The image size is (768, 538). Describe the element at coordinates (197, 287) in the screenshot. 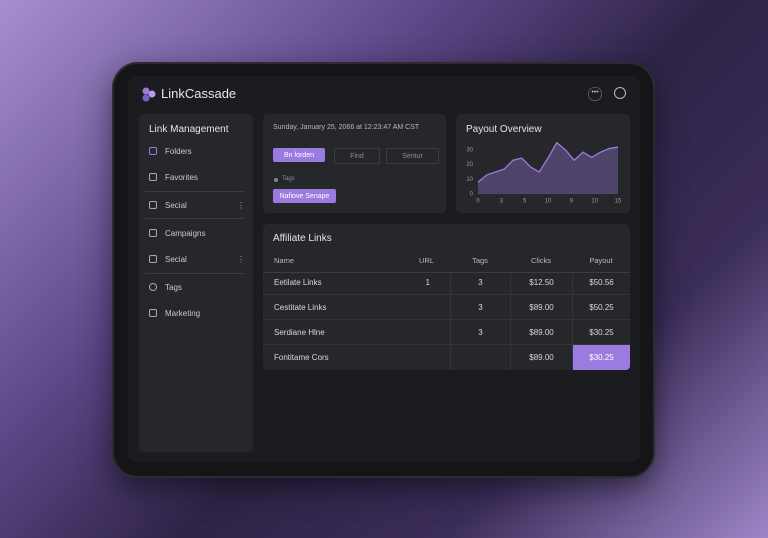

I see `nav-item: Tags` at that location.